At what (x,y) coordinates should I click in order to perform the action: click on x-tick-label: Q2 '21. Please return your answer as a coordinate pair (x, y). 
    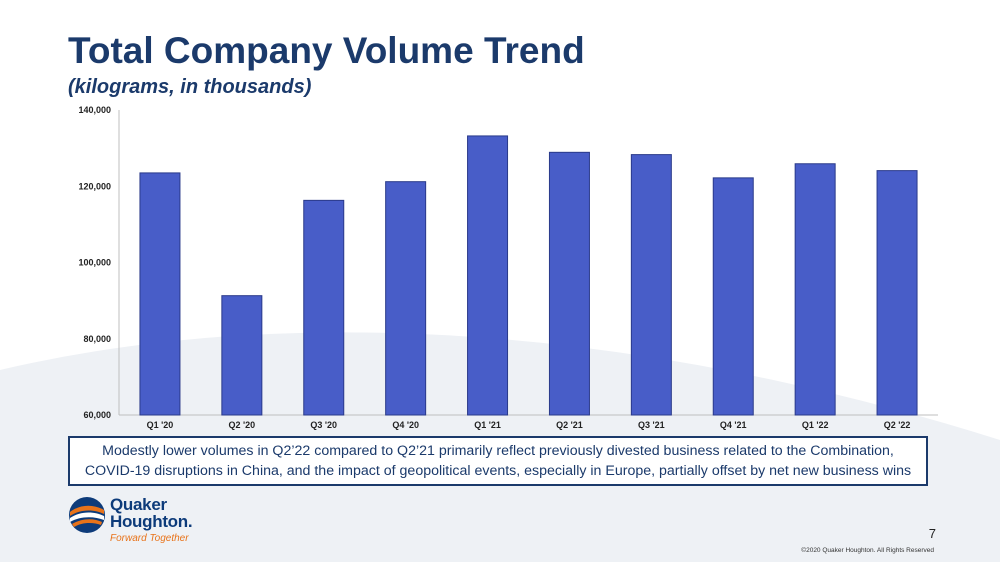
    Looking at the image, I should click on (569, 425).